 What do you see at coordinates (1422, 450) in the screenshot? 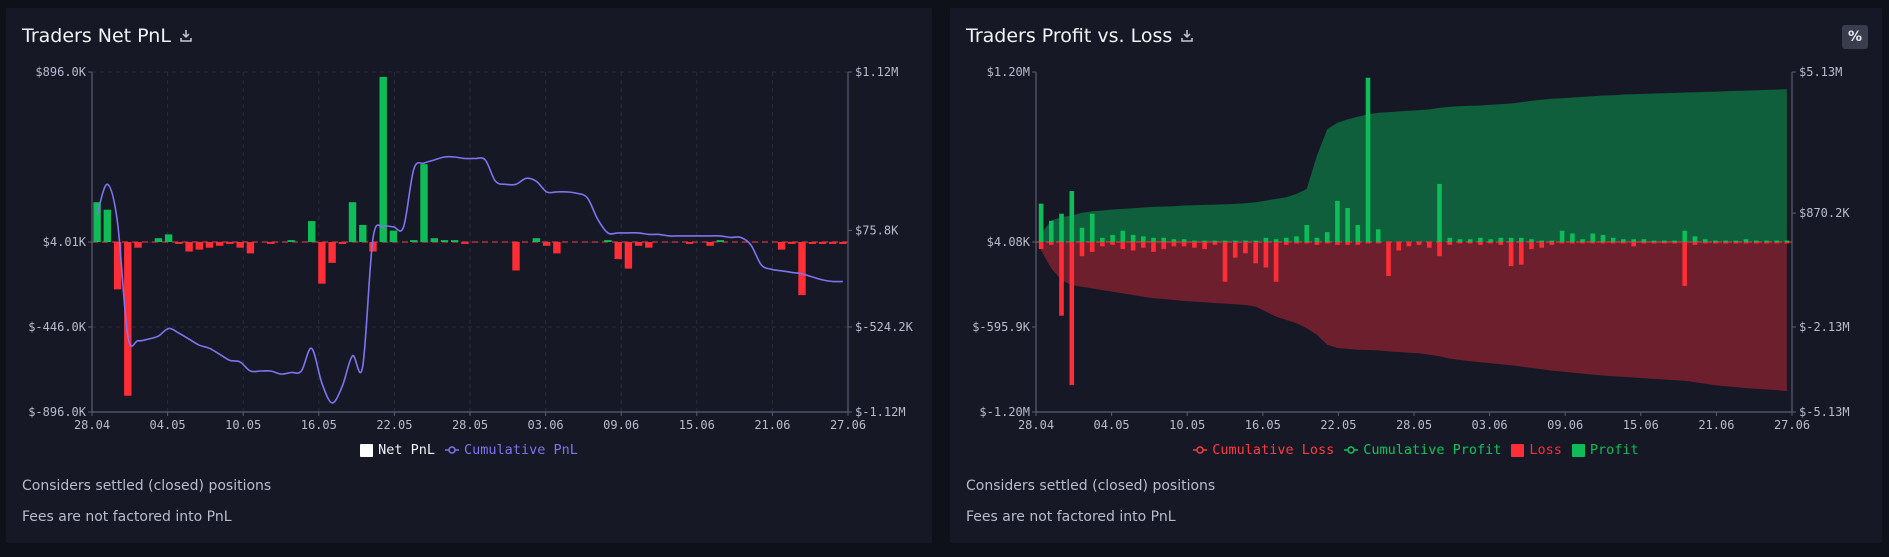
I see `legend-item-cumulative-profit: Cumulative Profit` at bounding box center [1422, 450].